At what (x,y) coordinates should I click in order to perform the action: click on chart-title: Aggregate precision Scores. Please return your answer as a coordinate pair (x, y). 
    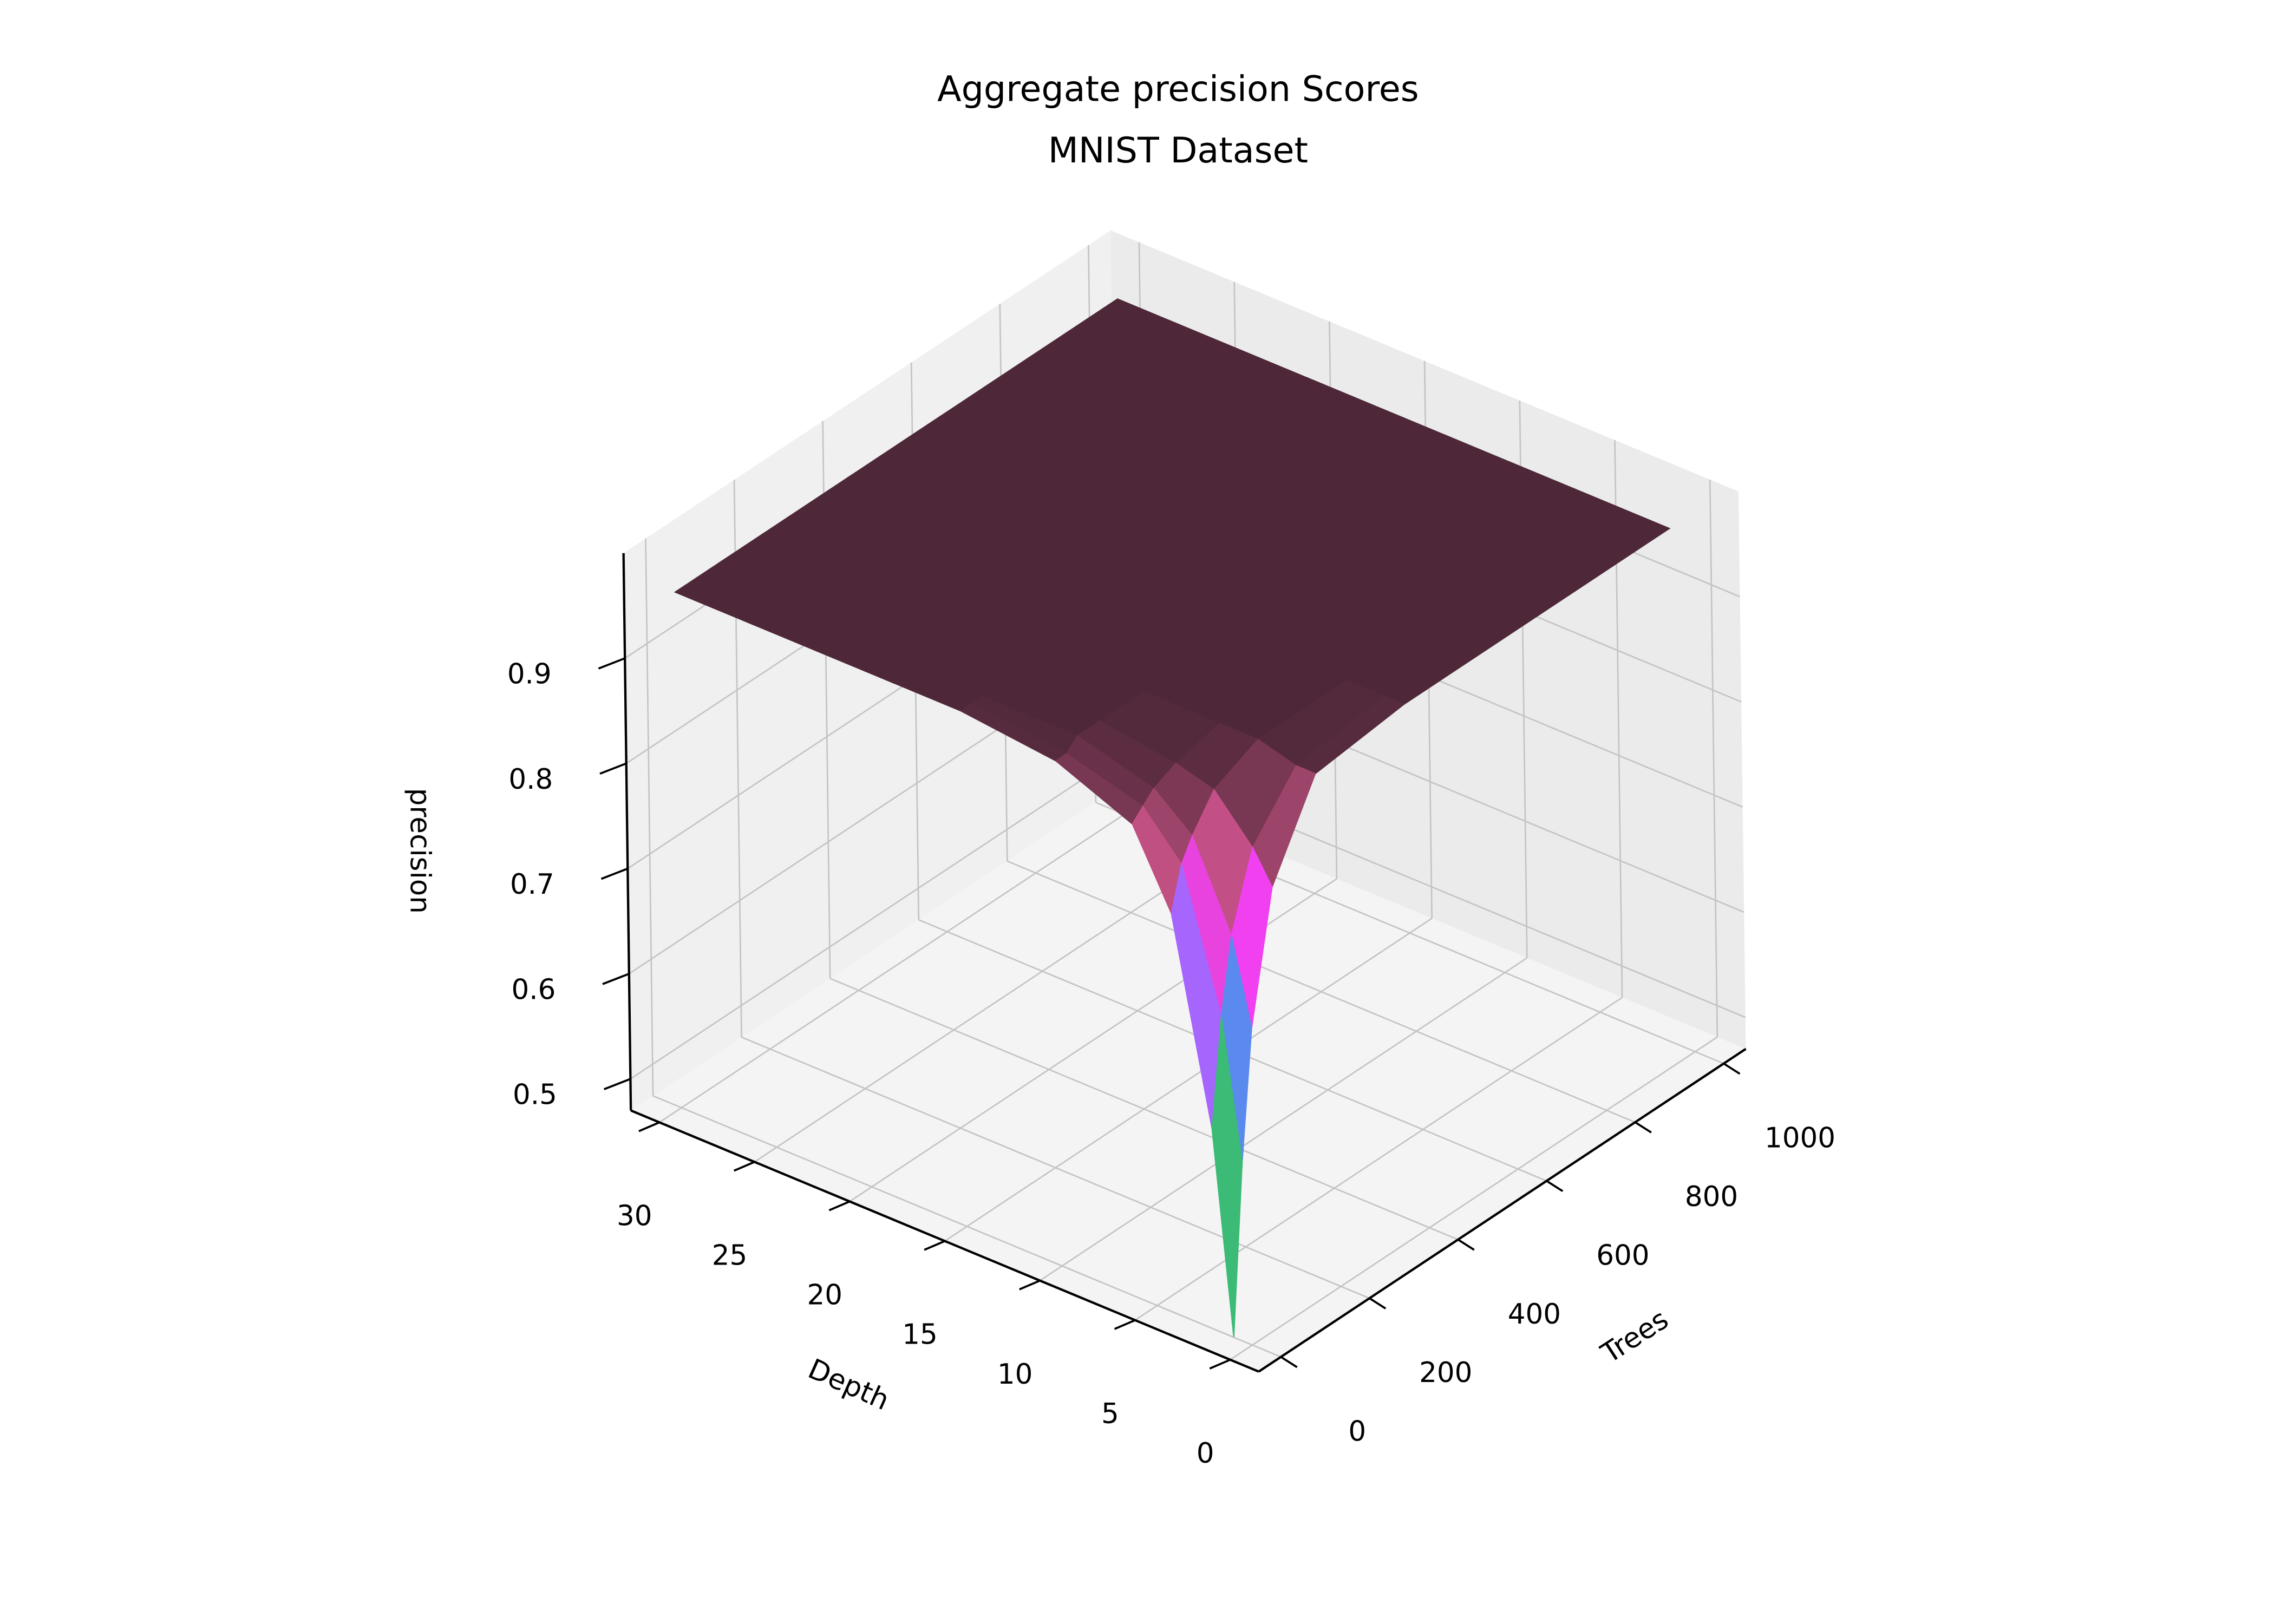
    Looking at the image, I should click on (1178, 89).